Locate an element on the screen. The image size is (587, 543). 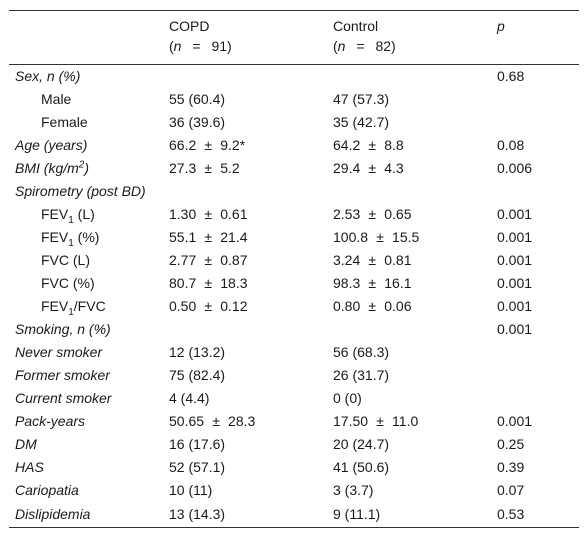
table-row: FEV1 (L) 1.30 ±0.61 2.53 ±0.65 0.001 is located at coordinates (294, 214).